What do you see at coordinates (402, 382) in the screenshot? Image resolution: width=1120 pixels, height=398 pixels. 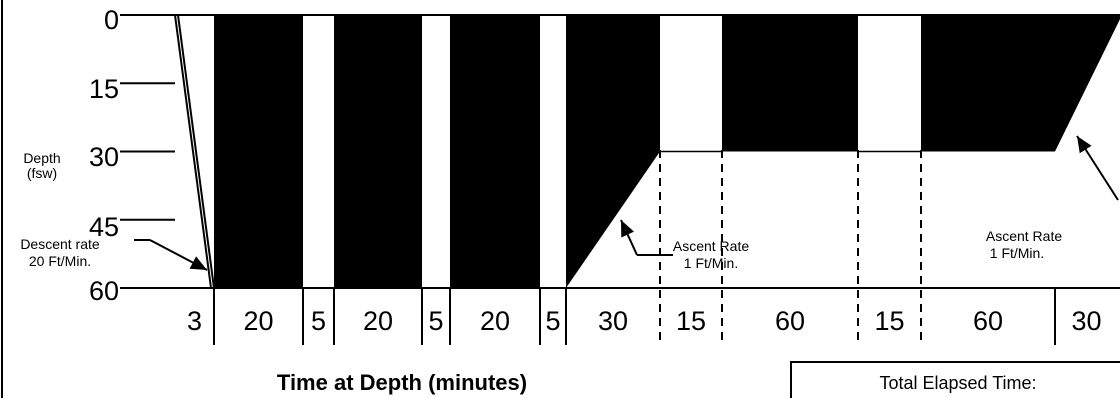 I see `x-axis-title: Time at Depth (minutes)` at bounding box center [402, 382].